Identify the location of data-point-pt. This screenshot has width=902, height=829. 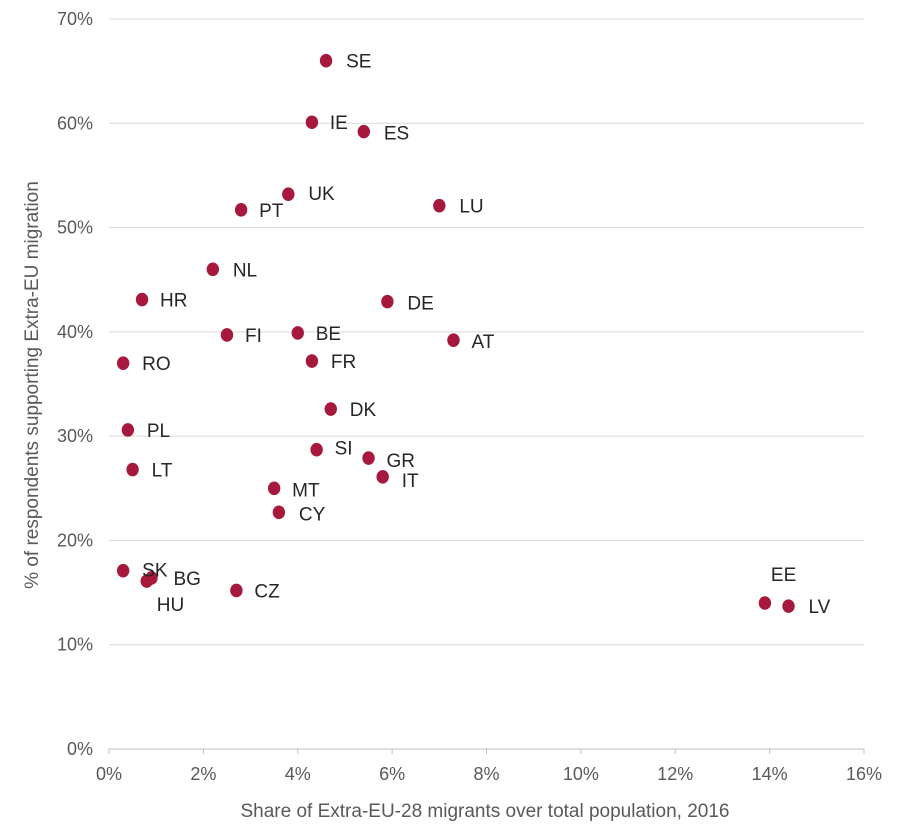
(241, 210).